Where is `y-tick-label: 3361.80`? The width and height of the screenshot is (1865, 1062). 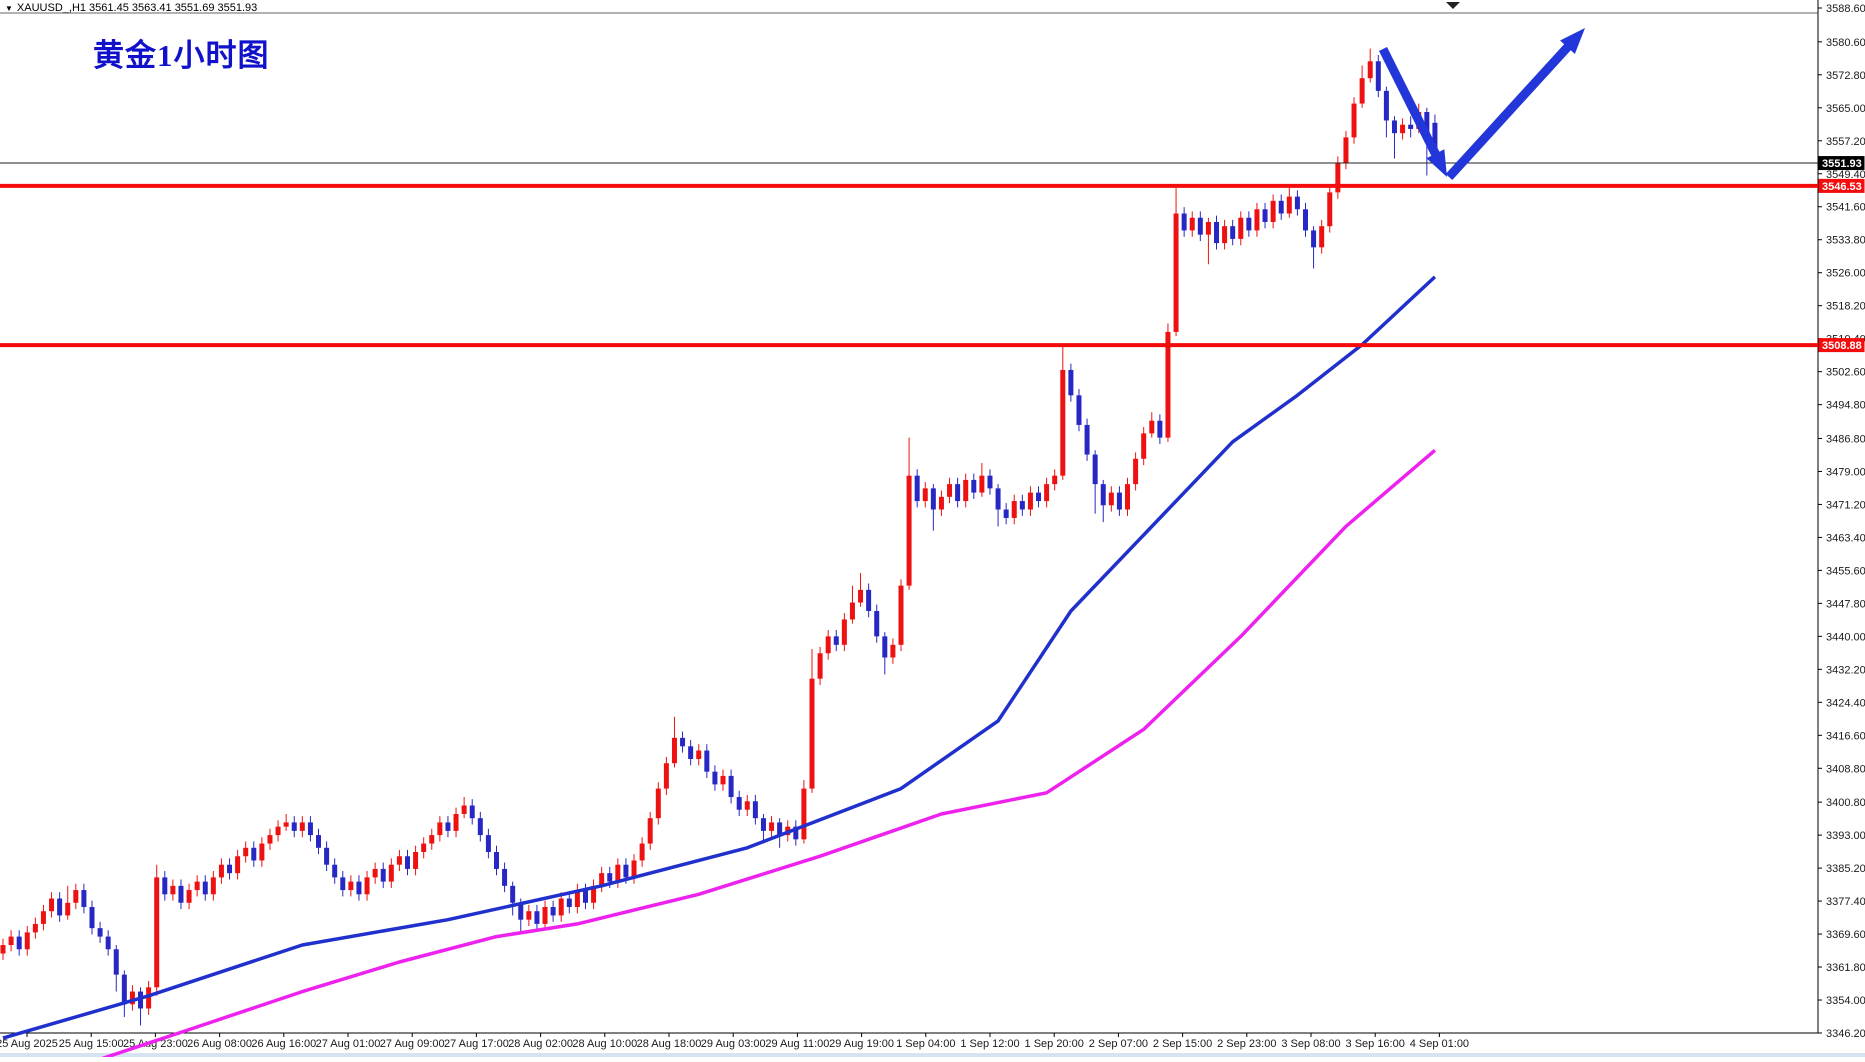 y-tick-label: 3361.80 is located at coordinates (1845, 968).